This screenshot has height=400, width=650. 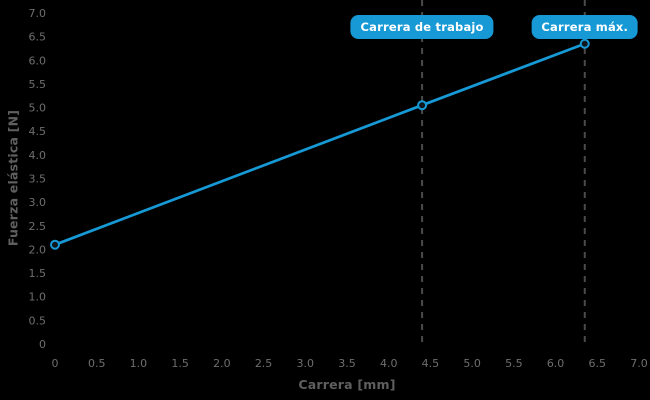 What do you see at coordinates (38, 84) in the screenshot?
I see `y-tick-label: 5.5` at bounding box center [38, 84].